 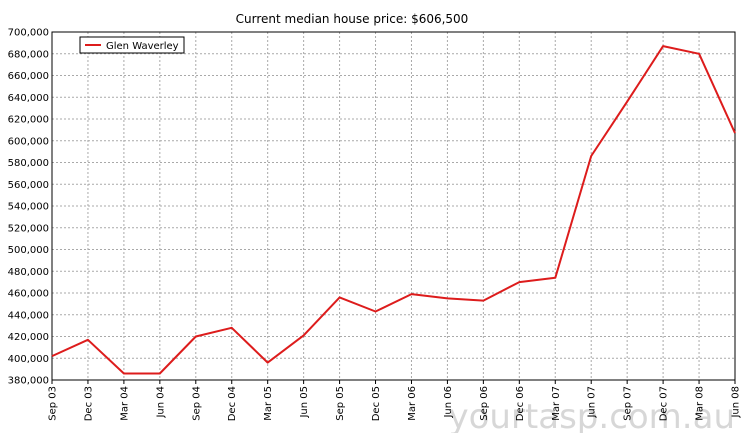 I want to click on y-tick-label: 440,000, so click(x=28, y=315).